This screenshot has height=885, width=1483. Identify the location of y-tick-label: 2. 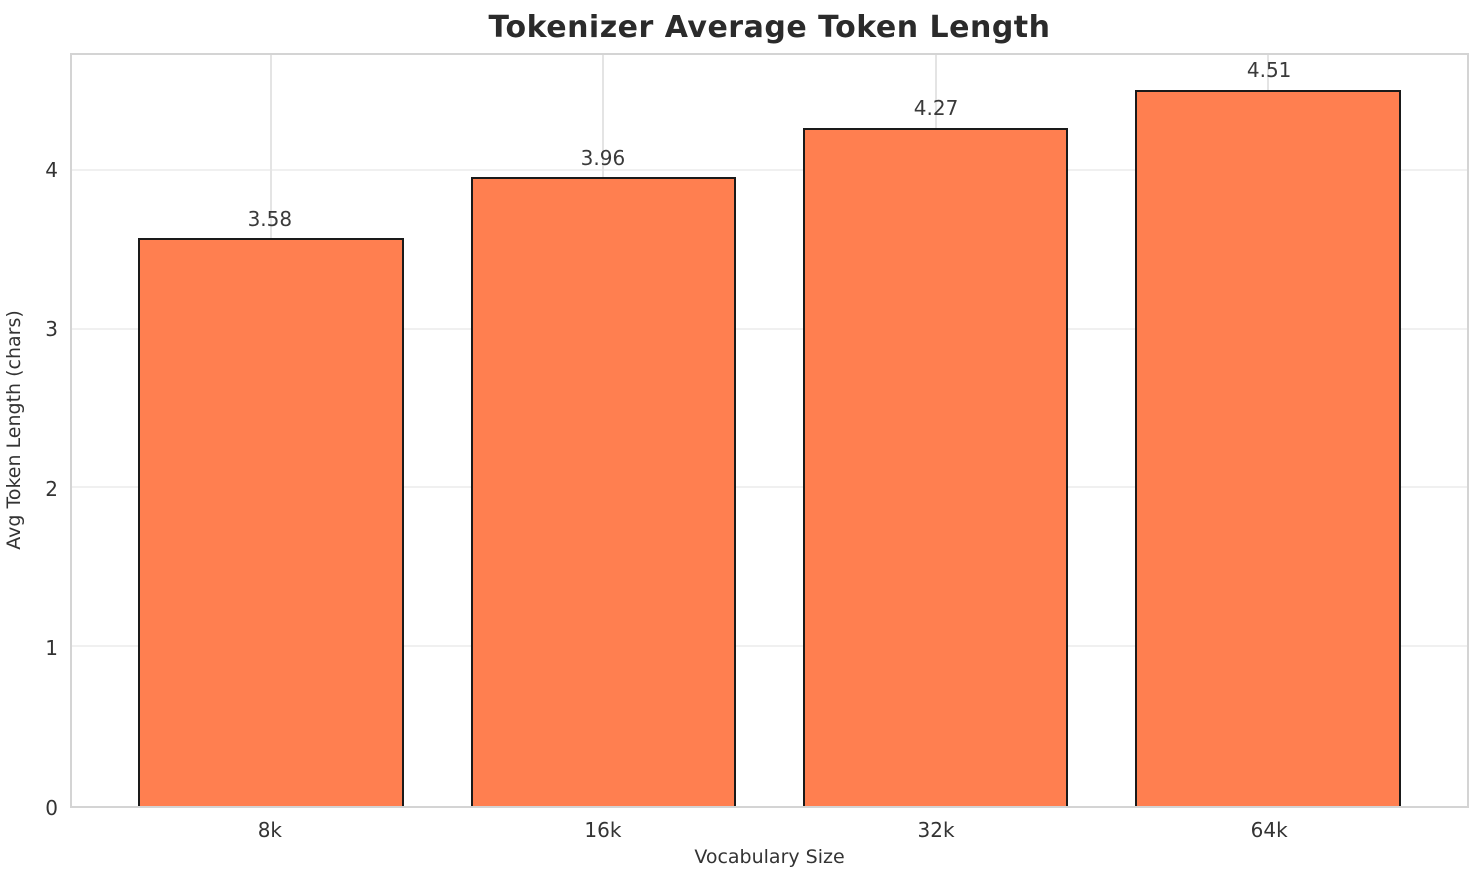
(51, 488).